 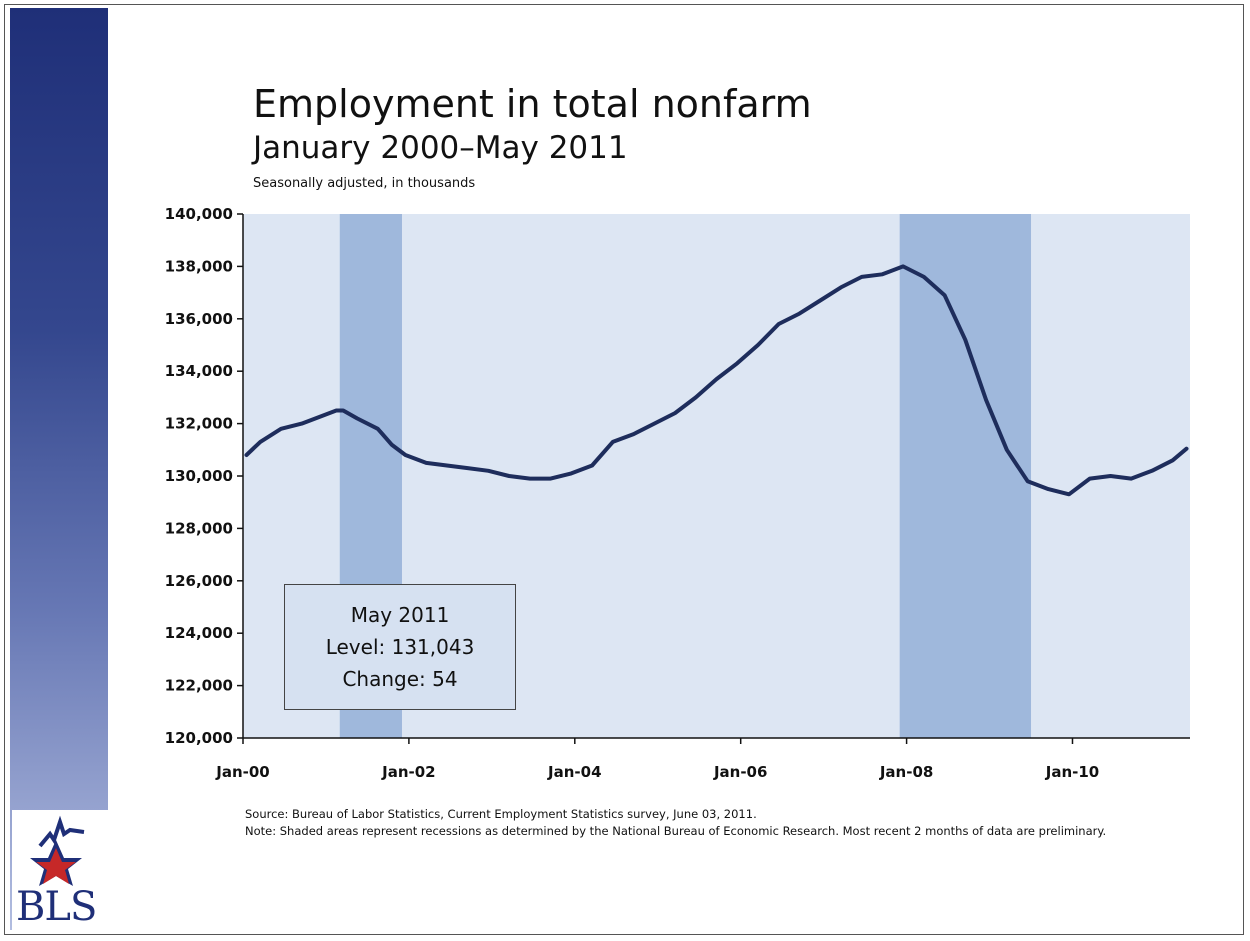 What do you see at coordinates (242, 772) in the screenshot?
I see `x-tick-label: Jan-00` at bounding box center [242, 772].